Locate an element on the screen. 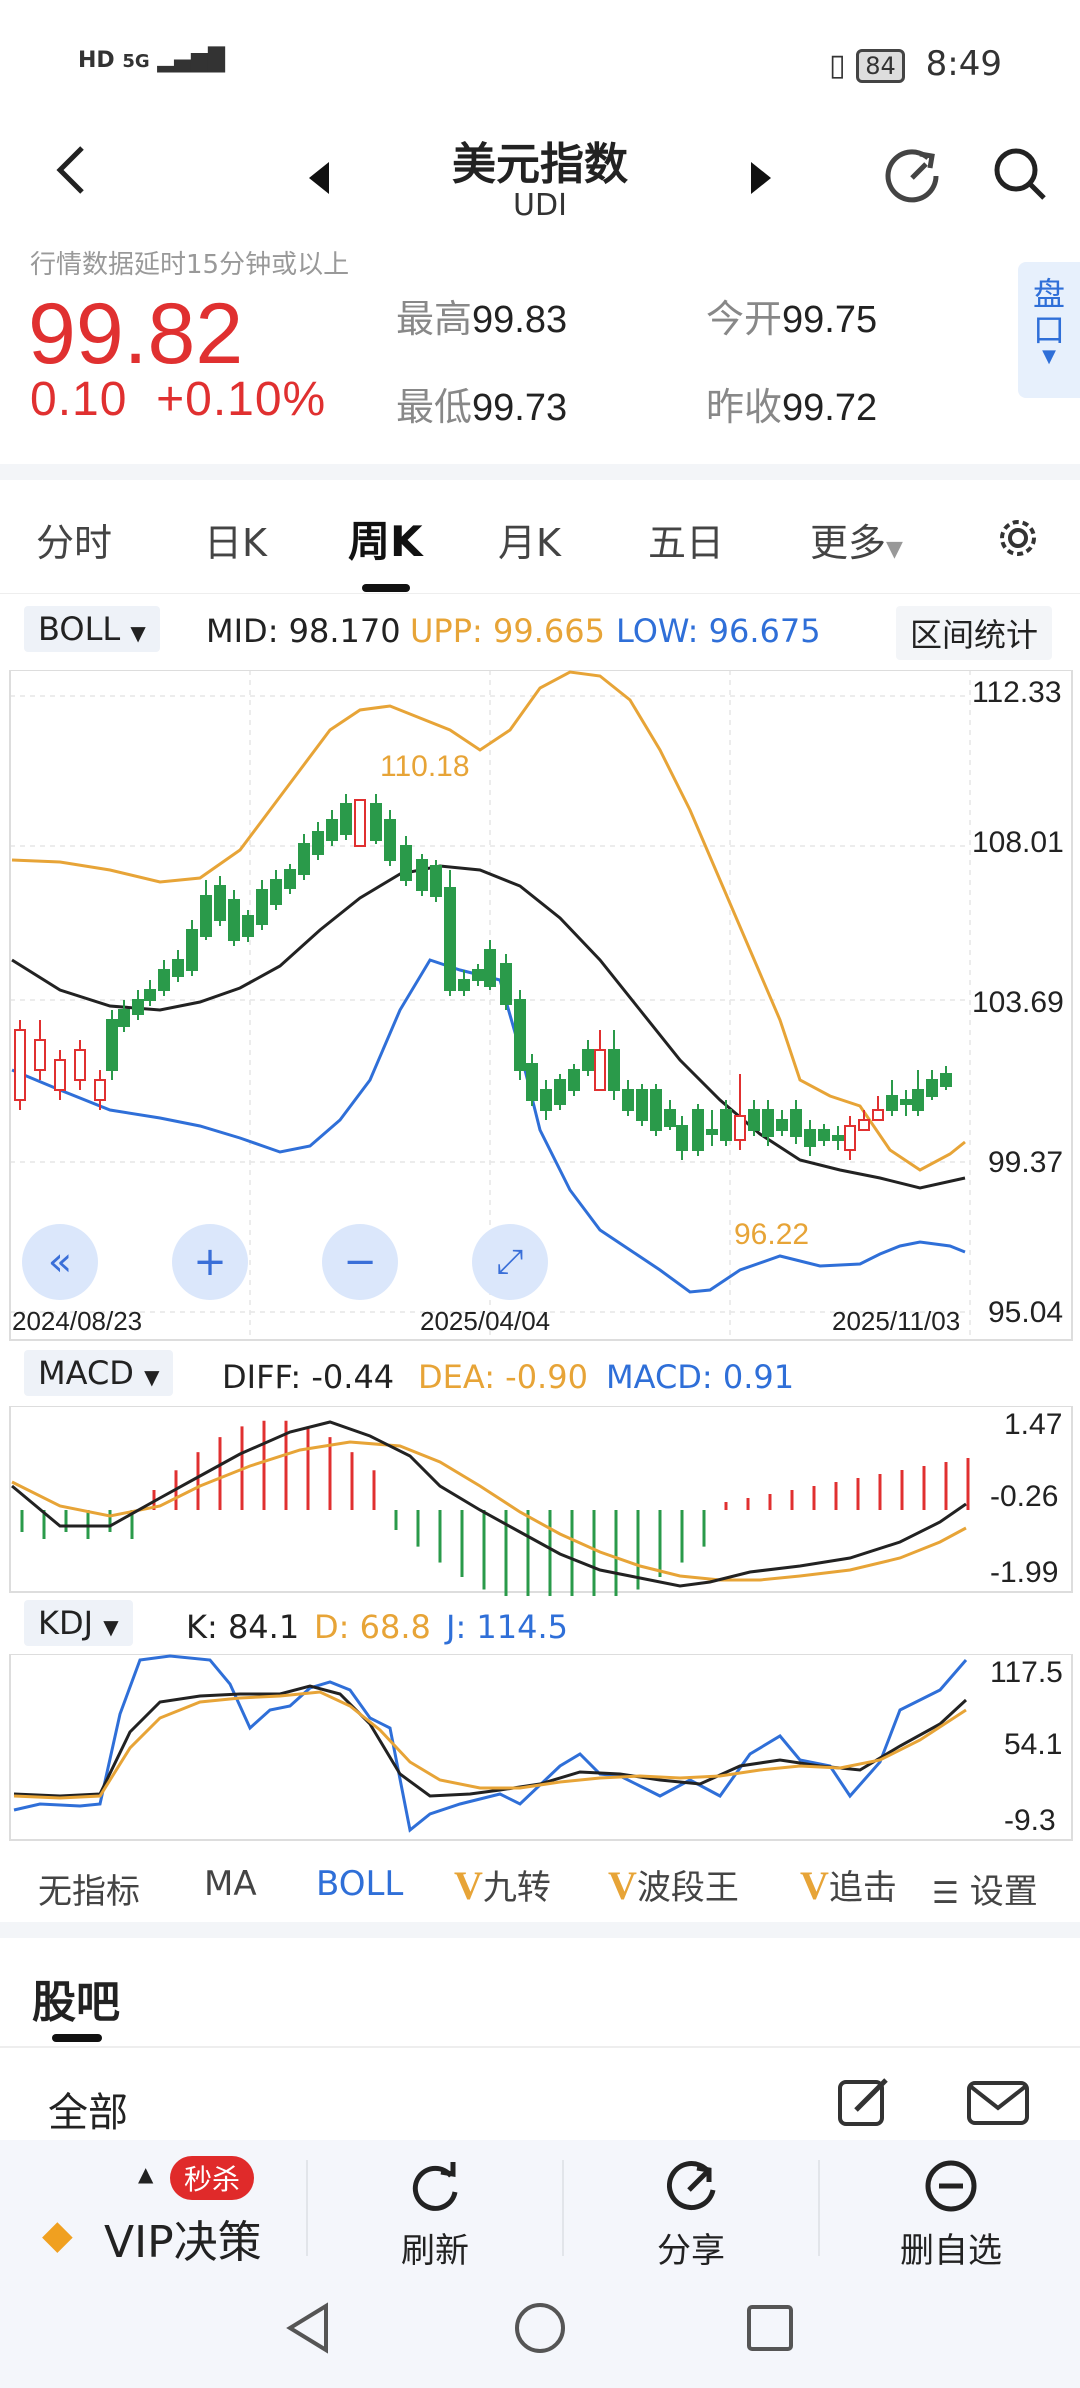 This screenshot has height=2388, width=1080. y-tick-2: 108.01 is located at coordinates (1018, 842).